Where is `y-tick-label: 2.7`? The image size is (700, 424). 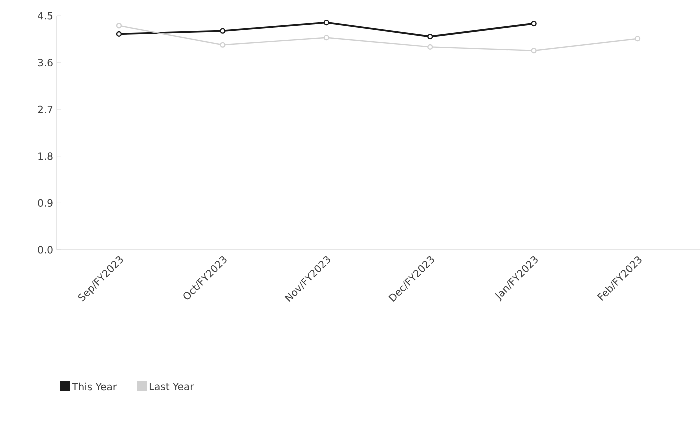 y-tick-label: 2.7 is located at coordinates (45, 110).